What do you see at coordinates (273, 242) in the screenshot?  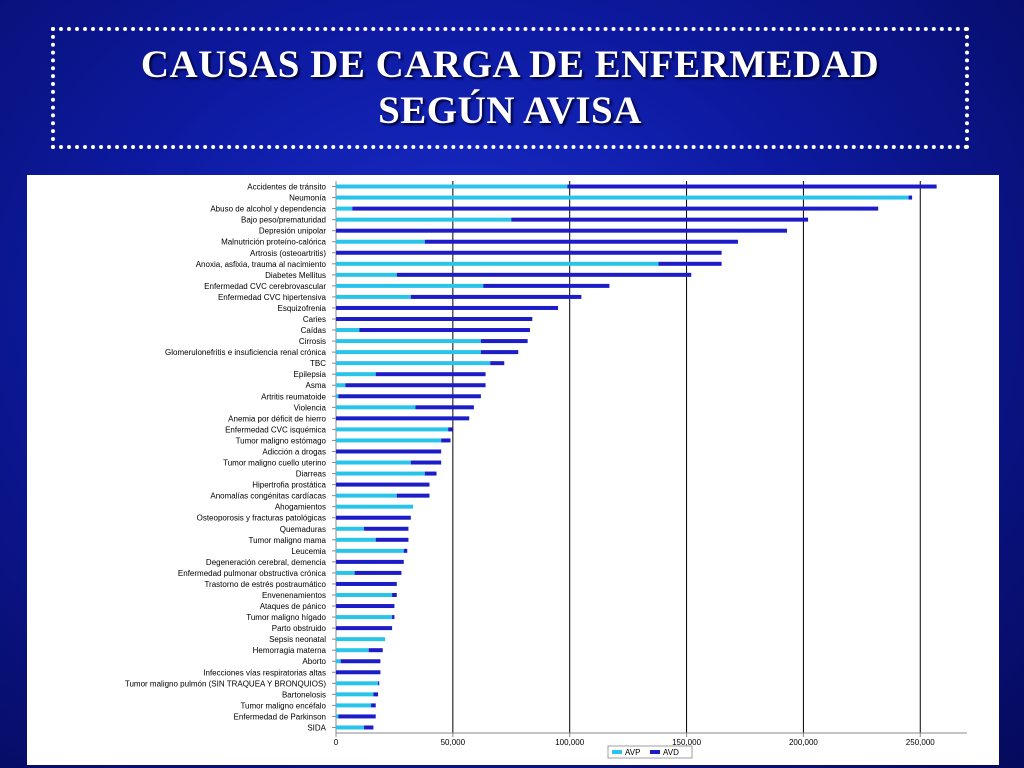 I see `category-label: Malnutrición proteíno-calórica` at bounding box center [273, 242].